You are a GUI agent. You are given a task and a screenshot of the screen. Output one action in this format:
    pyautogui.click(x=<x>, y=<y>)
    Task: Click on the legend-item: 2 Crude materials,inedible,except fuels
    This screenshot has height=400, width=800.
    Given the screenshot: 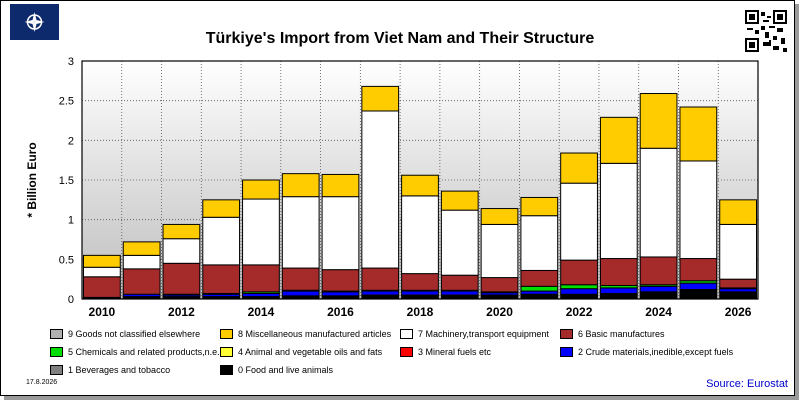 What is the action you would take?
    pyautogui.click(x=646, y=352)
    